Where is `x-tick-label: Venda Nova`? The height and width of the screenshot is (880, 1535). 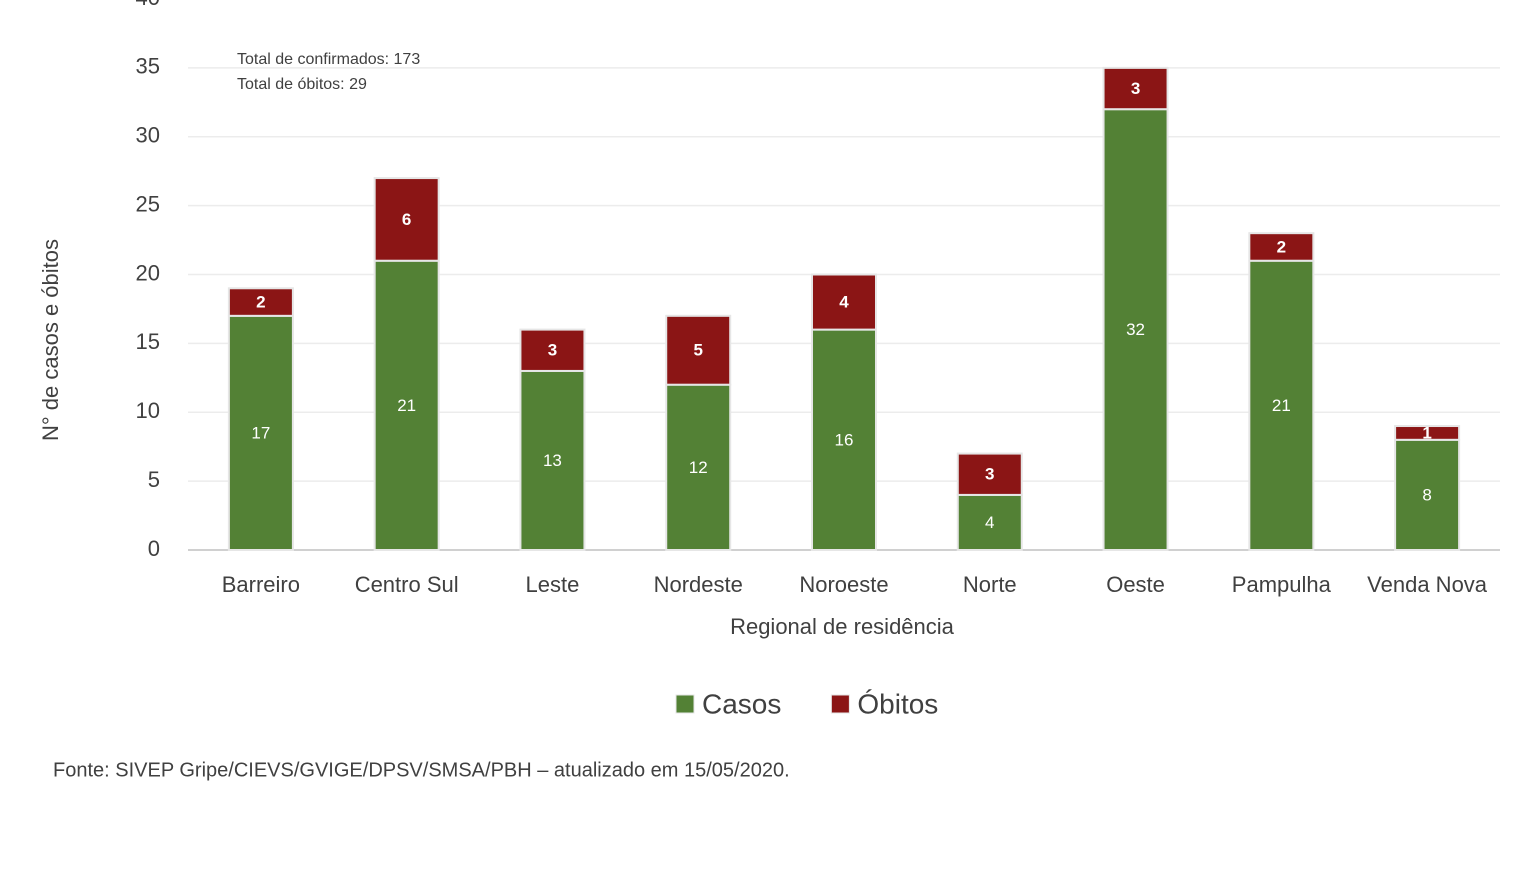
x-tick-label: Venda Nova is located at coordinates (1427, 584).